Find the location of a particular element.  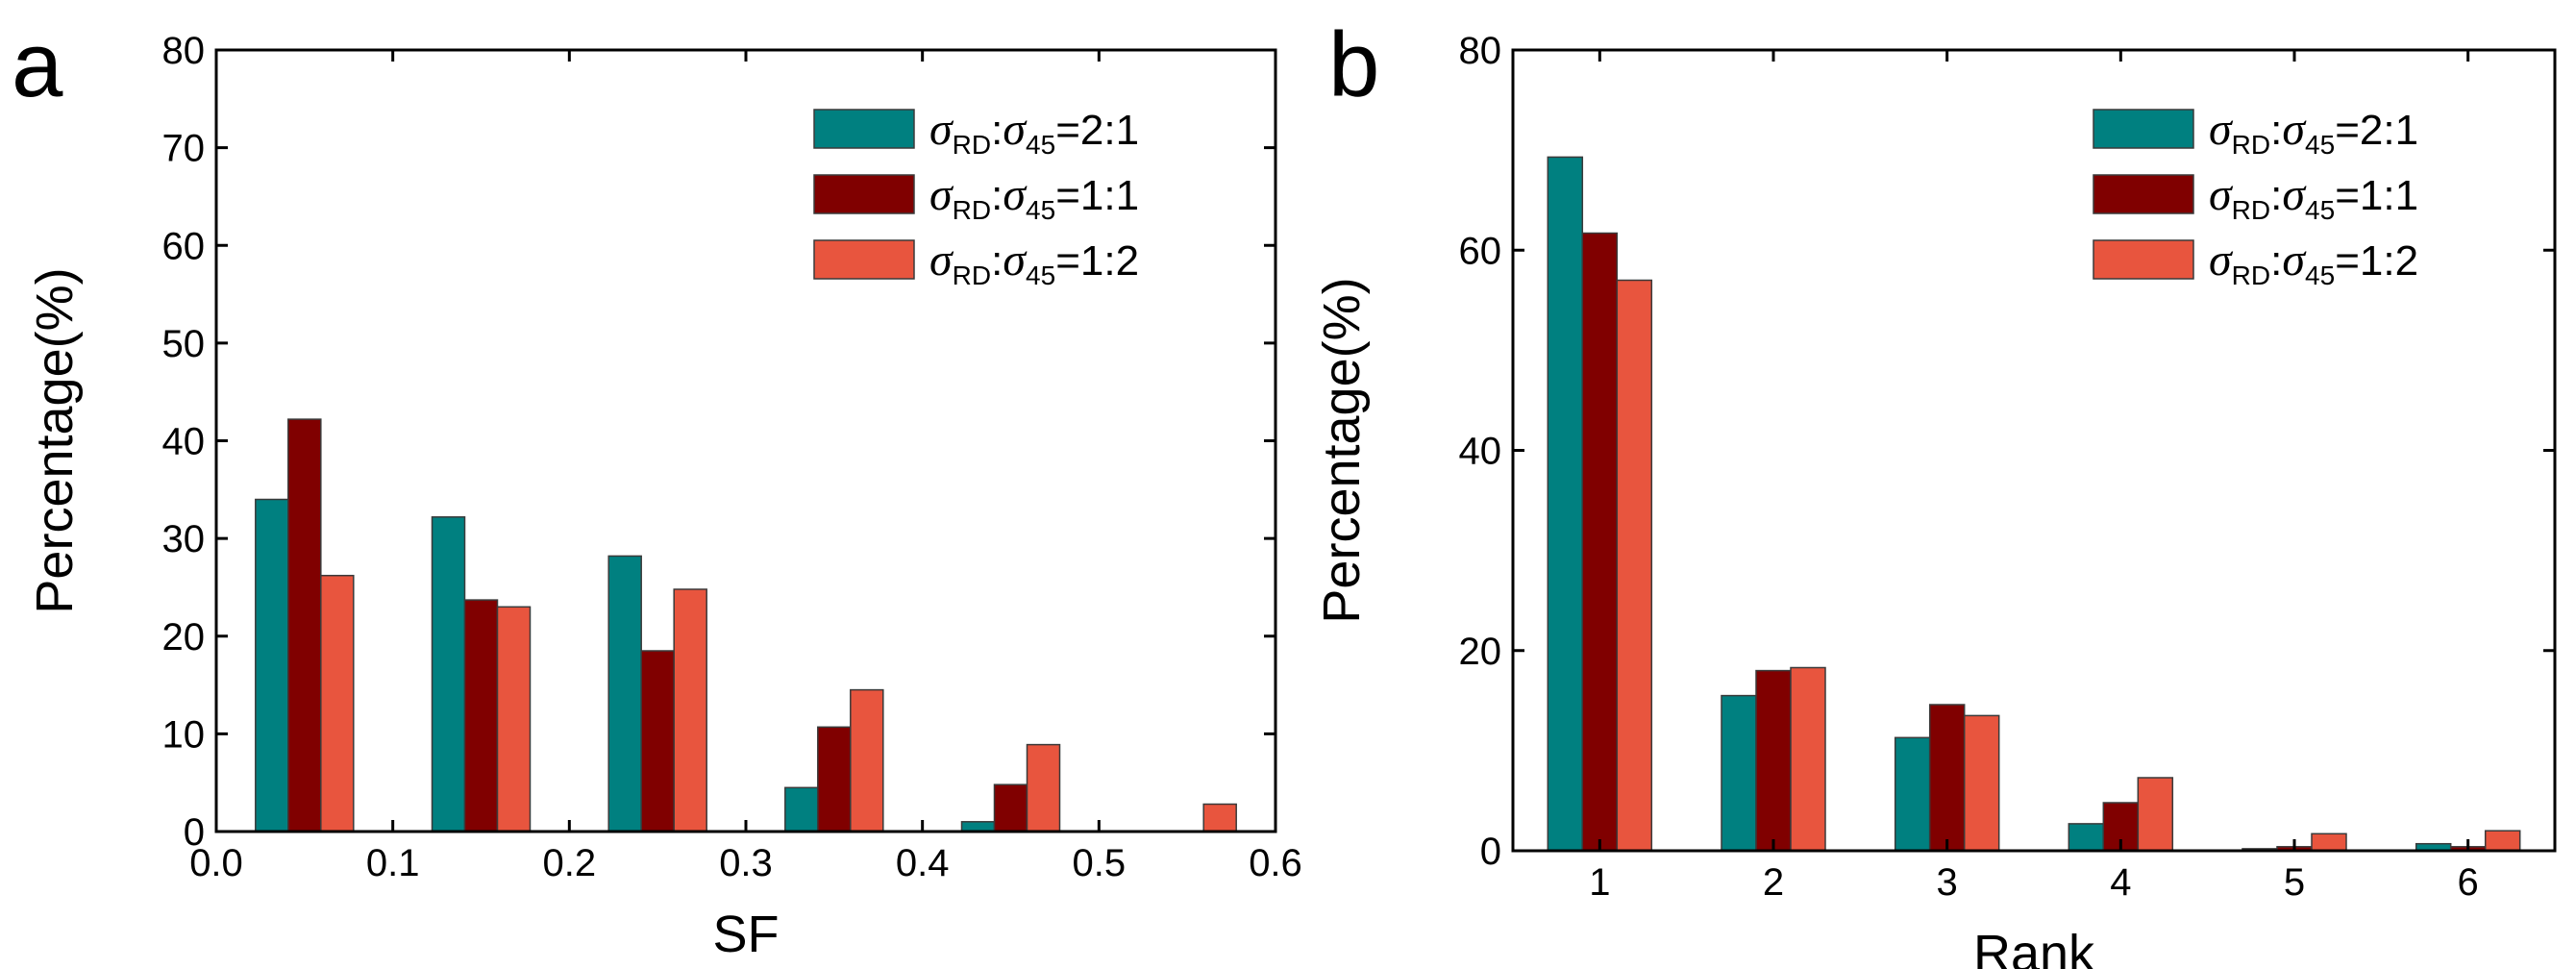

x-tick-label: 4 is located at coordinates (2120, 882).